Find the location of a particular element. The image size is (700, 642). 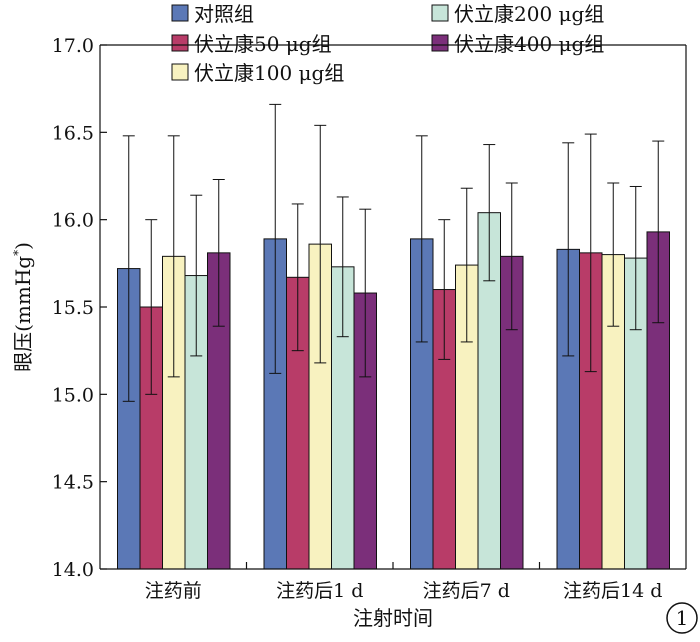

x-tick-label: 注药后7 d is located at coordinates (466, 591).